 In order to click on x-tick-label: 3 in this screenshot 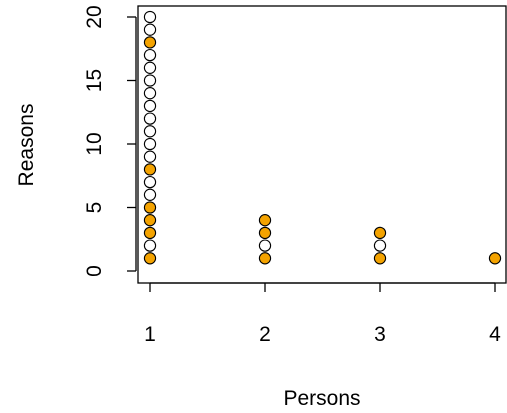, I will do `click(380, 334)`.